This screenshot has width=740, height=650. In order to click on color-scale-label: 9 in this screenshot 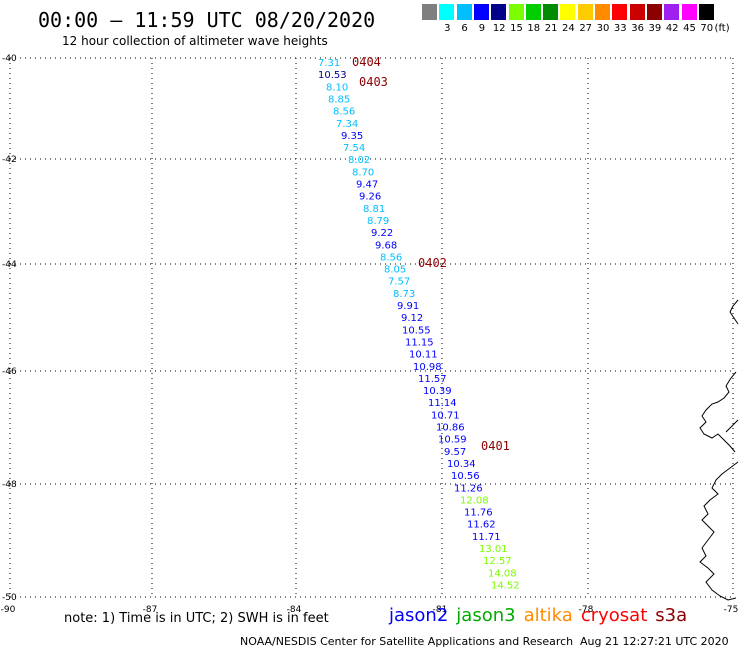, I will do `click(482, 28)`.